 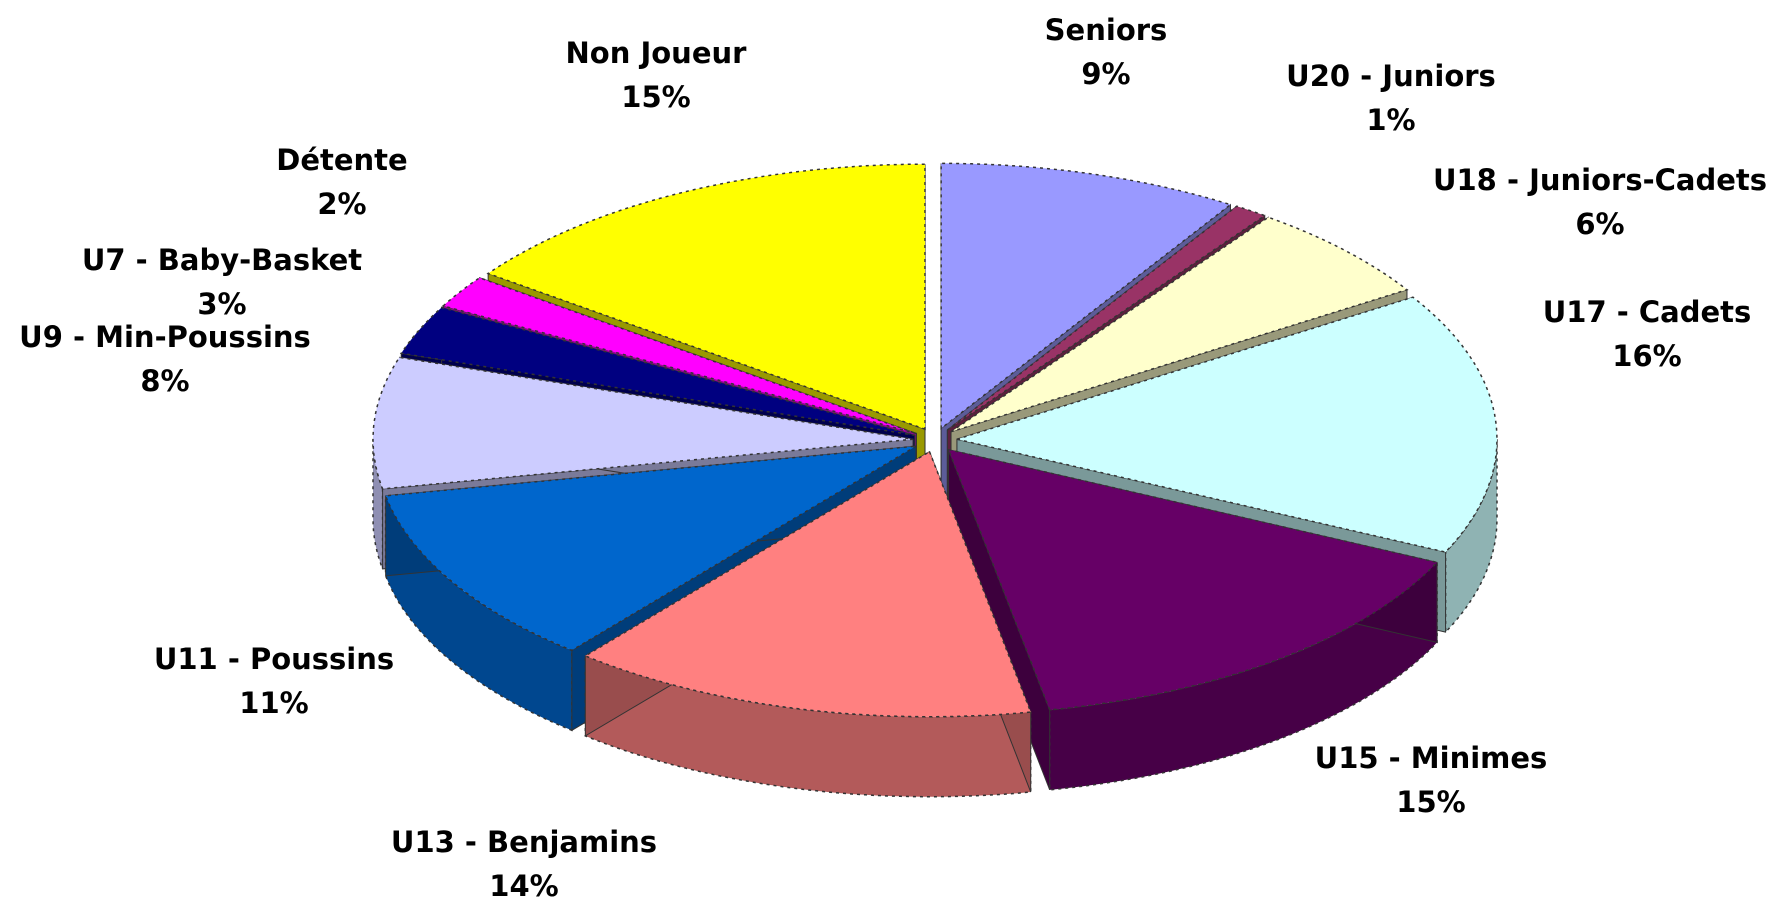 I want to click on slice-label: U17 - Cadets, so click(x=1647, y=312).